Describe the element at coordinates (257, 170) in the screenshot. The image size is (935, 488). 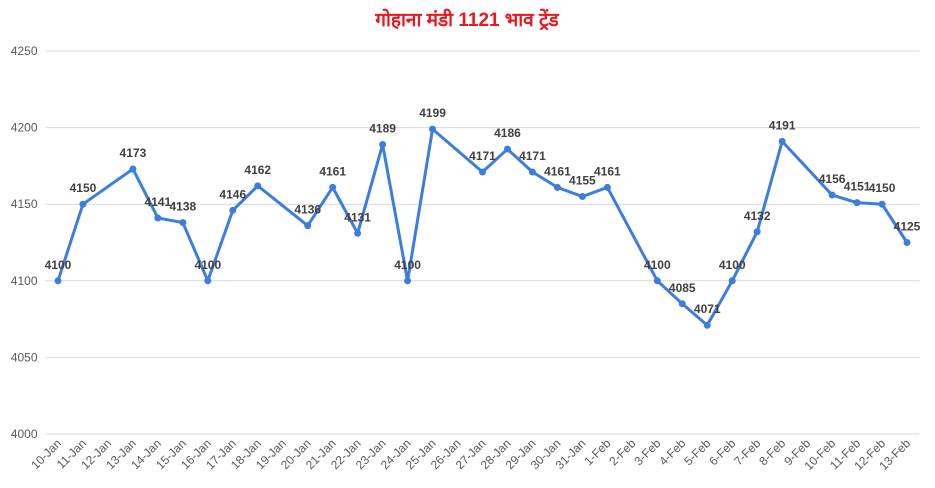
I see `data-label: 4162` at that location.